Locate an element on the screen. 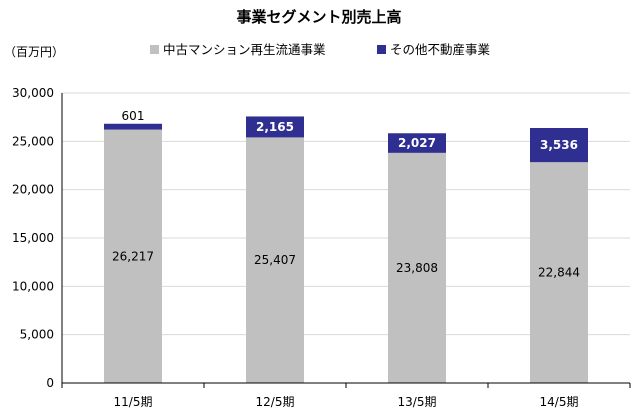 Image resolution: width=639 pixels, height=413 pixels. data-label-used-condo: 23,808 is located at coordinates (417, 268).